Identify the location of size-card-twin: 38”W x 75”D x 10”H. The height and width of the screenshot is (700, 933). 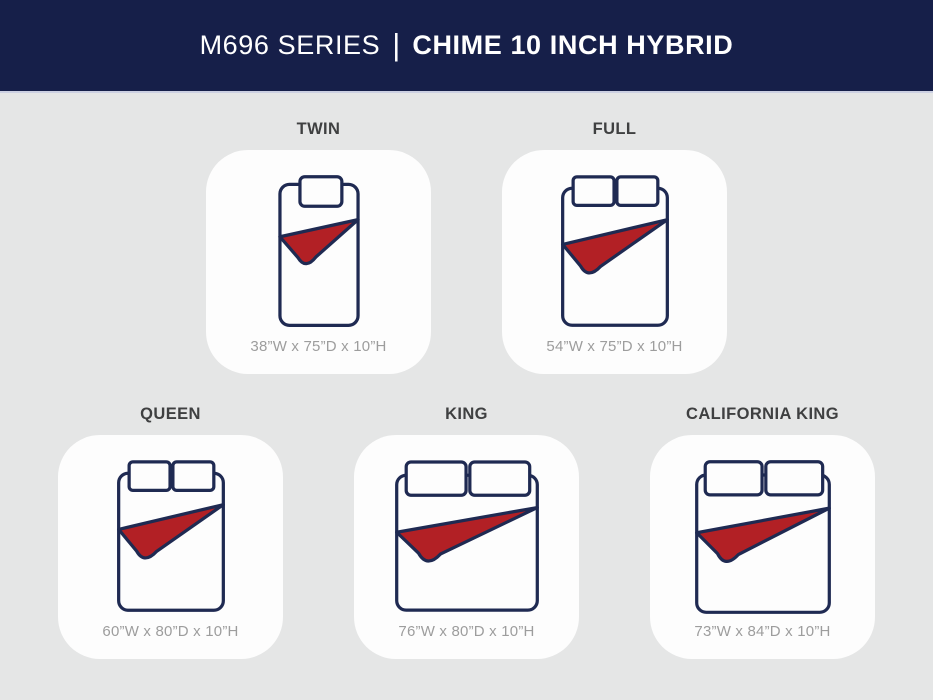
(318, 262).